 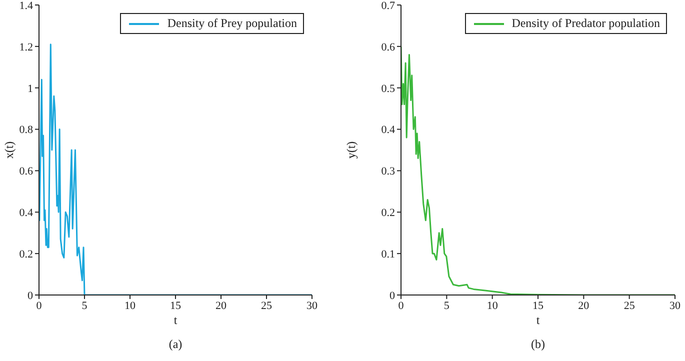 What do you see at coordinates (9, 150) in the screenshot?
I see `y-axis-title: x(t)` at bounding box center [9, 150].